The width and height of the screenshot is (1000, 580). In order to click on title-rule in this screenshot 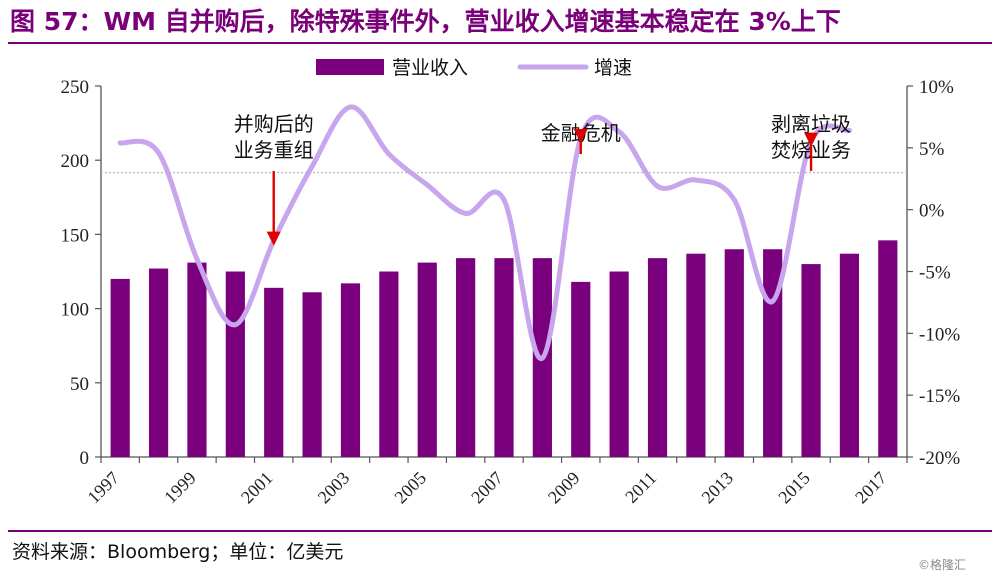, I will do `click(500, 43)`.